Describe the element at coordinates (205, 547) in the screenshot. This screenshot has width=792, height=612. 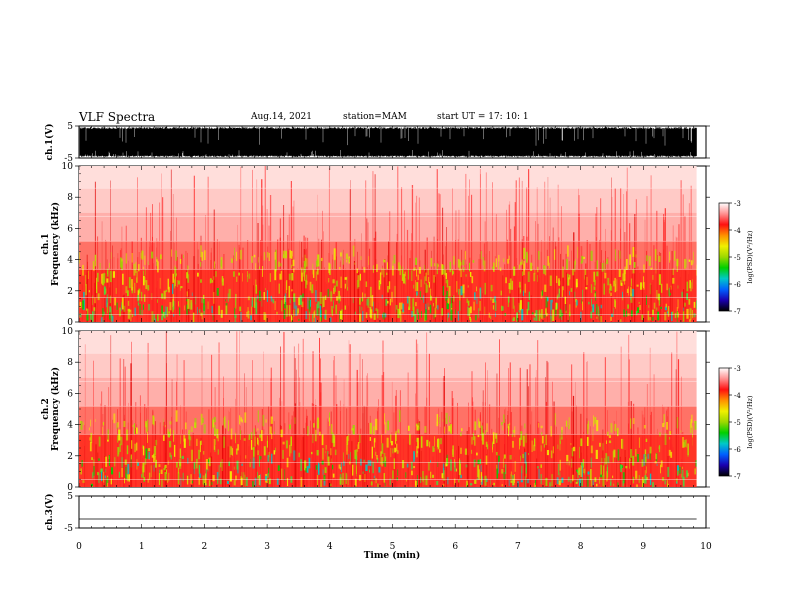
I see `x-tick-label: 2` at that location.